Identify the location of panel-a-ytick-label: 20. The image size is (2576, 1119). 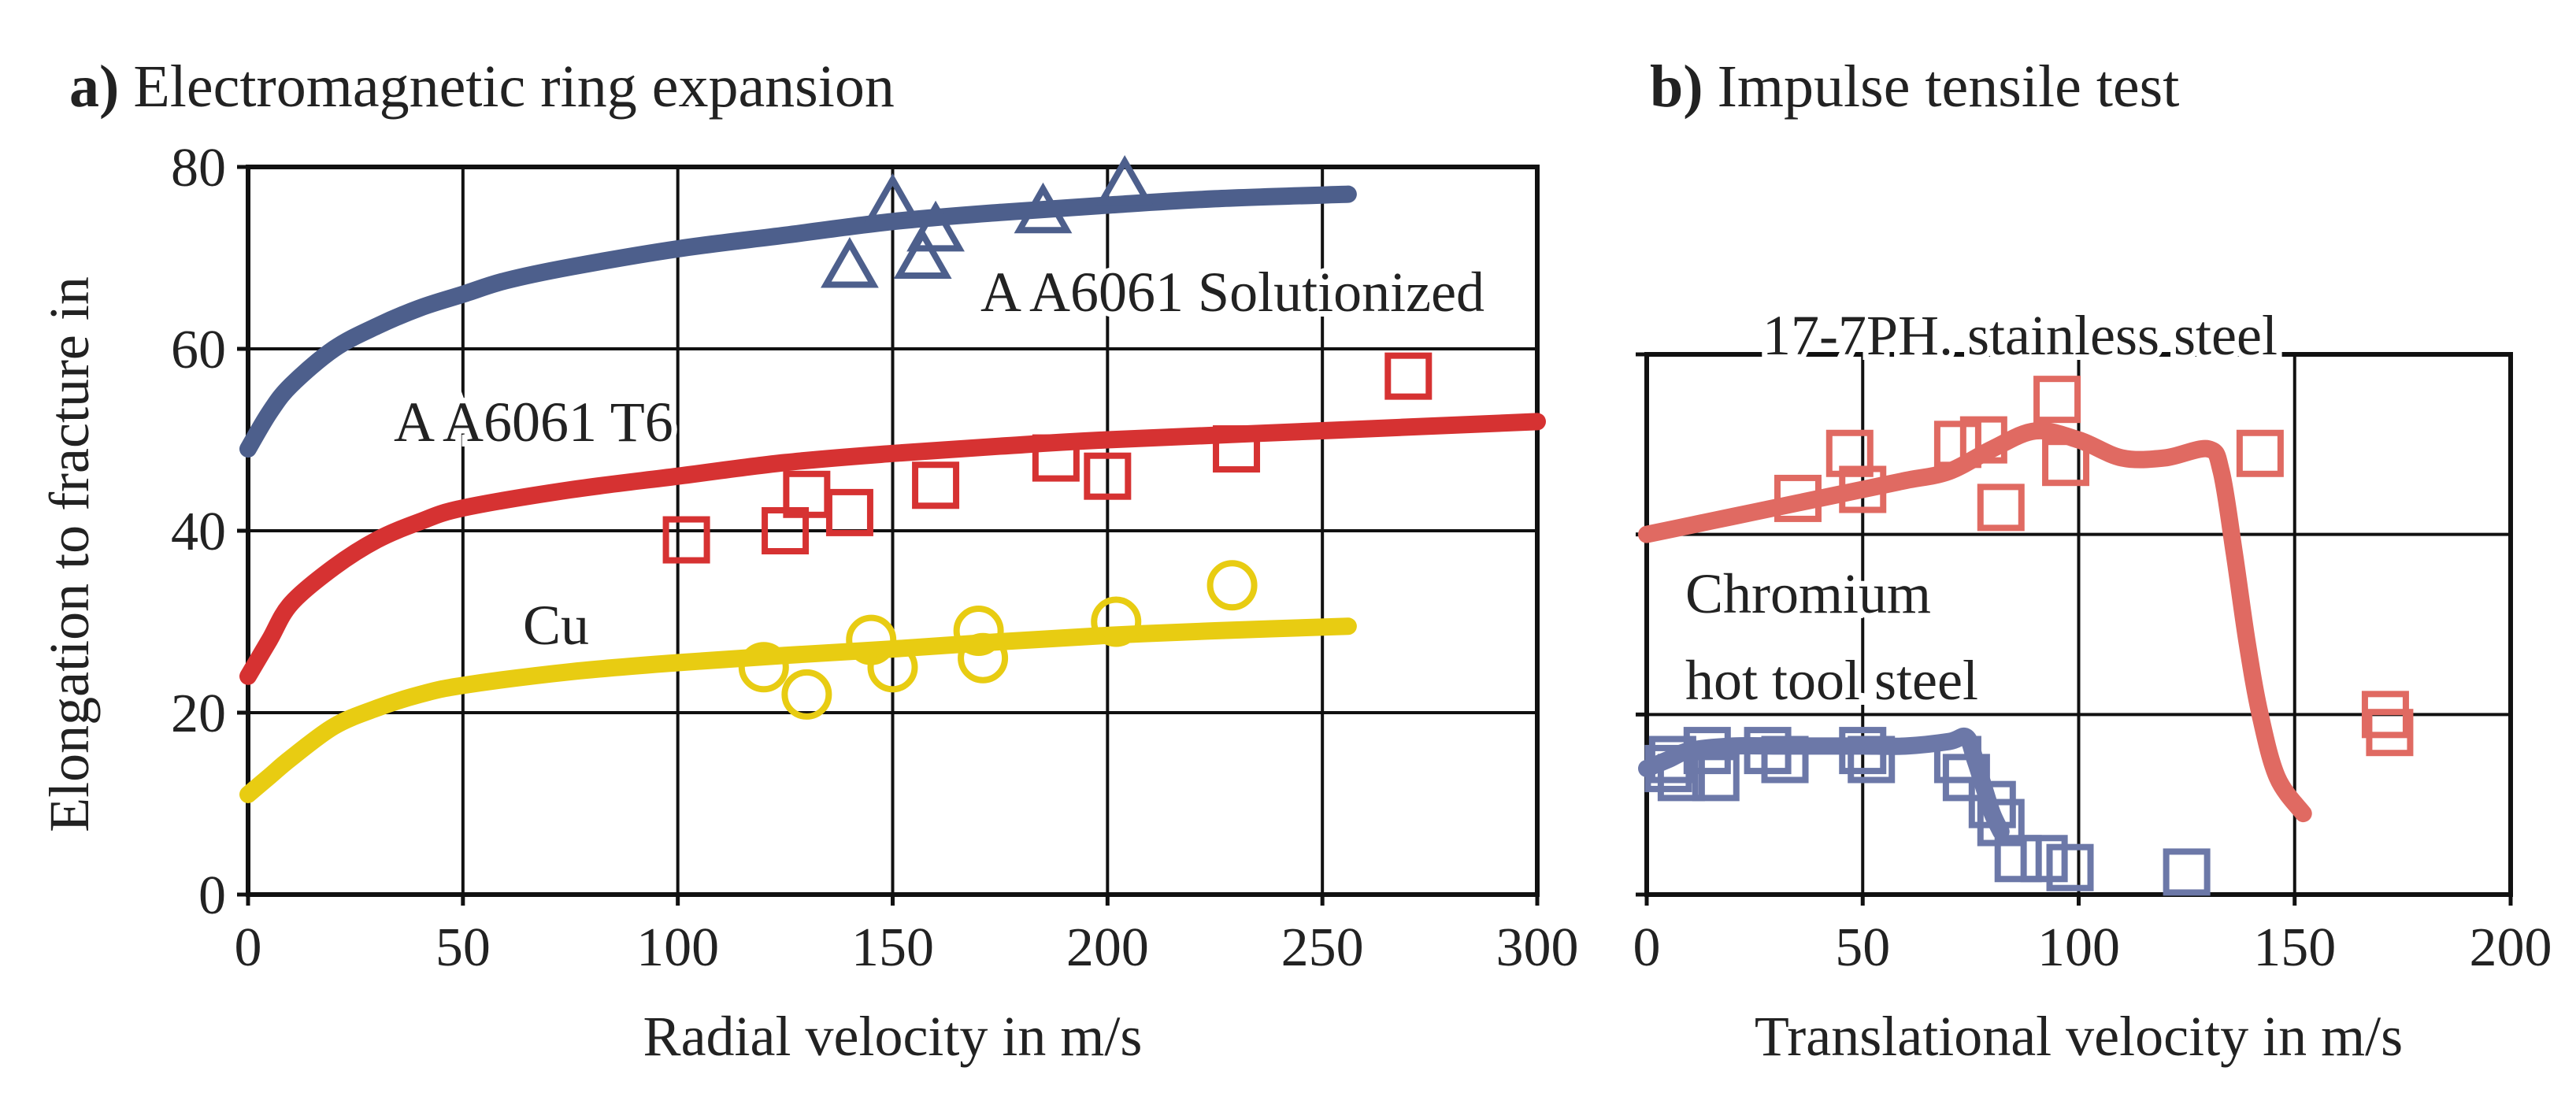
(198, 714).